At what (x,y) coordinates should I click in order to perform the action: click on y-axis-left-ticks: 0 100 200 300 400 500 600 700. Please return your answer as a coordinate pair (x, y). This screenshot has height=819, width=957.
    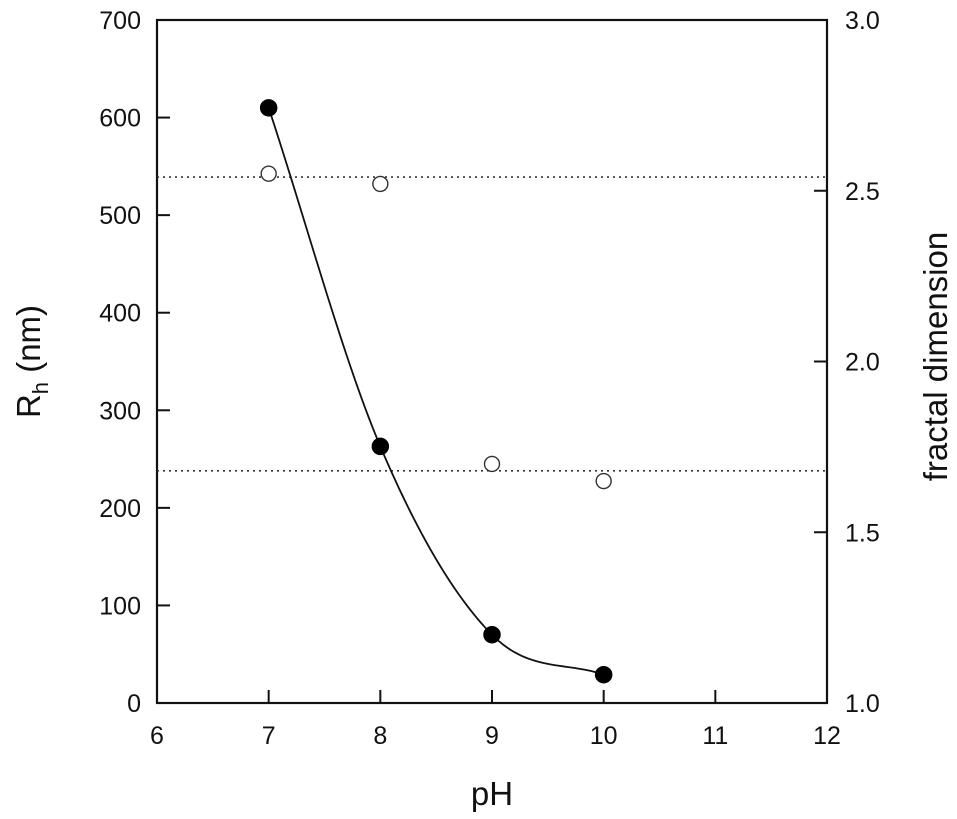
    Looking at the image, I should click on (134, 362).